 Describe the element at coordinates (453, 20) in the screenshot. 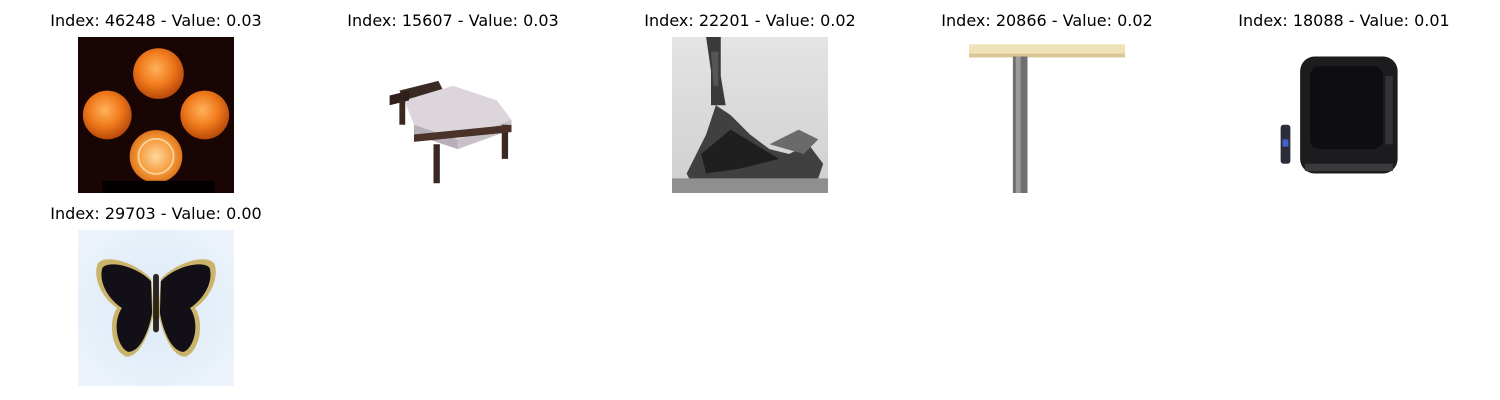

I see `panel-title: Index: 15607 - Value: 0.03` at that location.